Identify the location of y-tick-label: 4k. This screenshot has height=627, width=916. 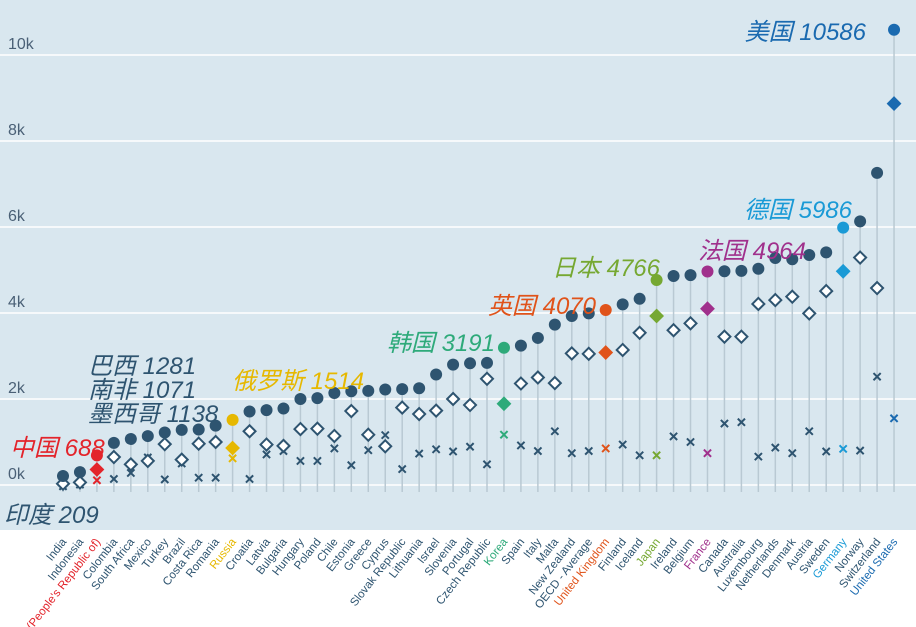
(17, 302).